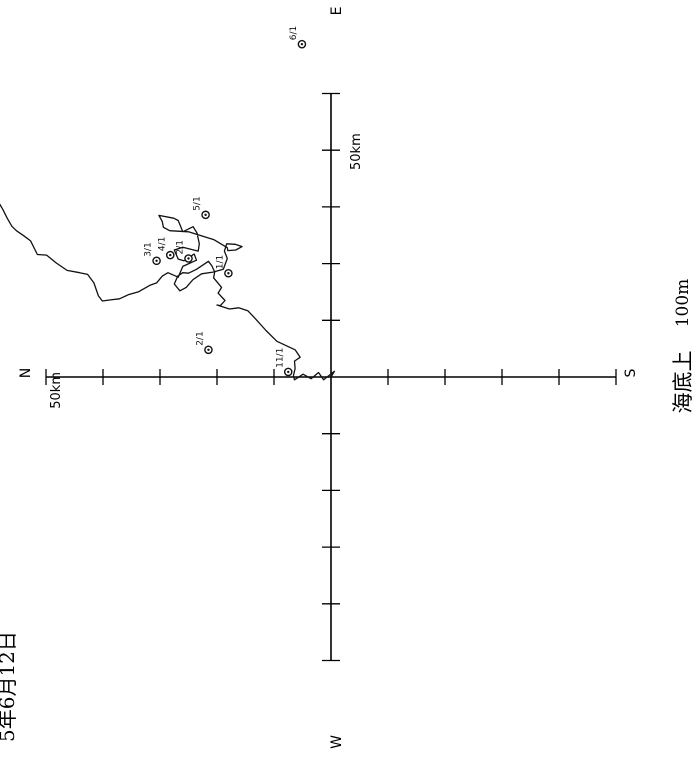 The height and width of the screenshot is (767, 693). Describe the element at coordinates (149, 249) in the screenshot. I see `date-marker-label: 3/1` at that location.